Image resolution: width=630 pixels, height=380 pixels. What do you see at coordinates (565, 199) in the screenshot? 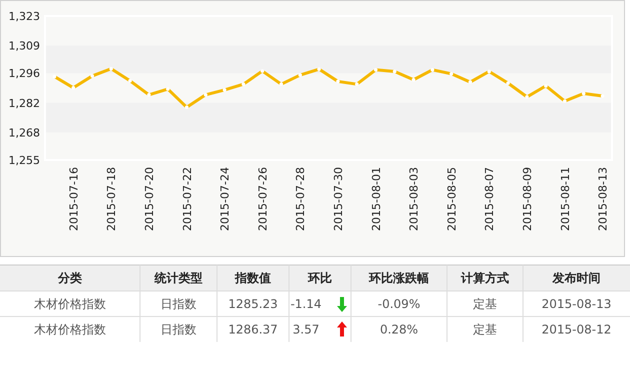
I see `x-tick-label: 2015-08-11` at bounding box center [565, 199].